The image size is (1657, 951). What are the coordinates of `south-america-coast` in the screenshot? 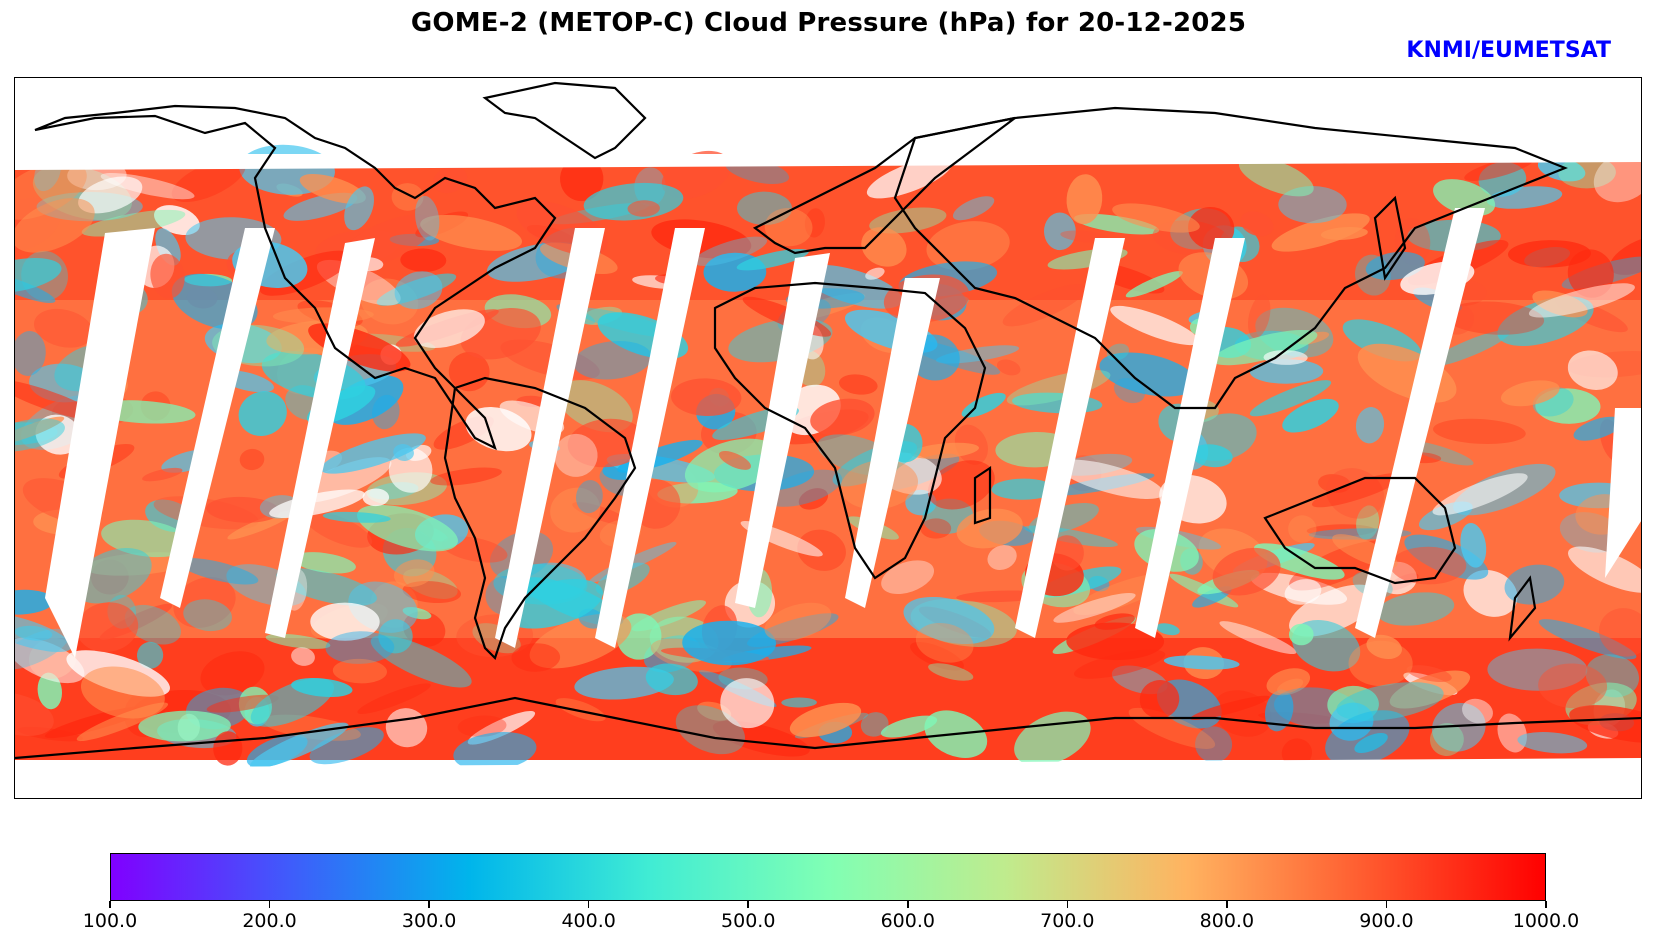 It's located at (540, 518).